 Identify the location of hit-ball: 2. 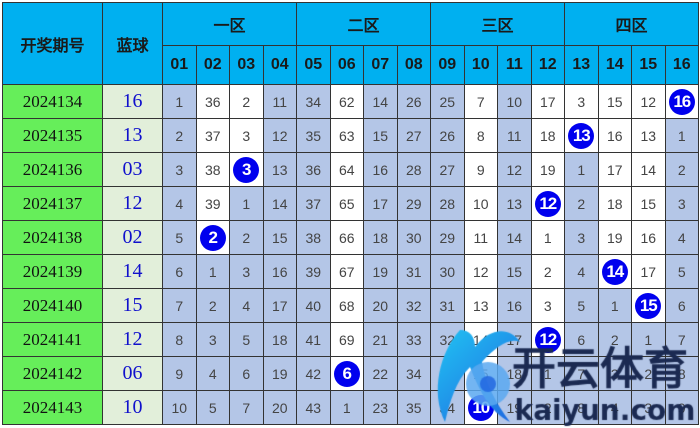
(212, 237).